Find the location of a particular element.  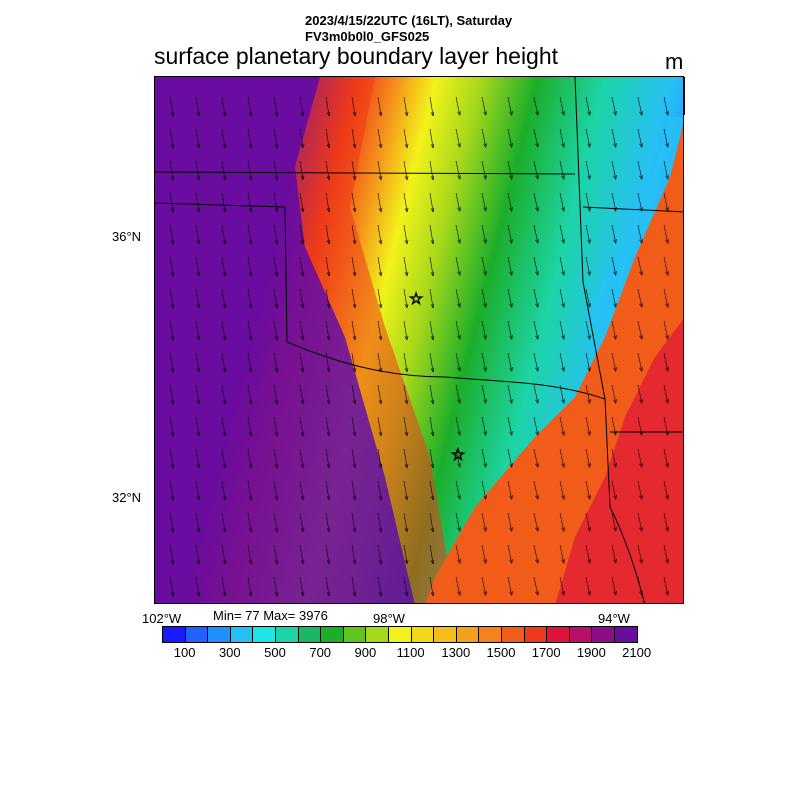

colorbar-swatch is located at coordinates (536, 634).